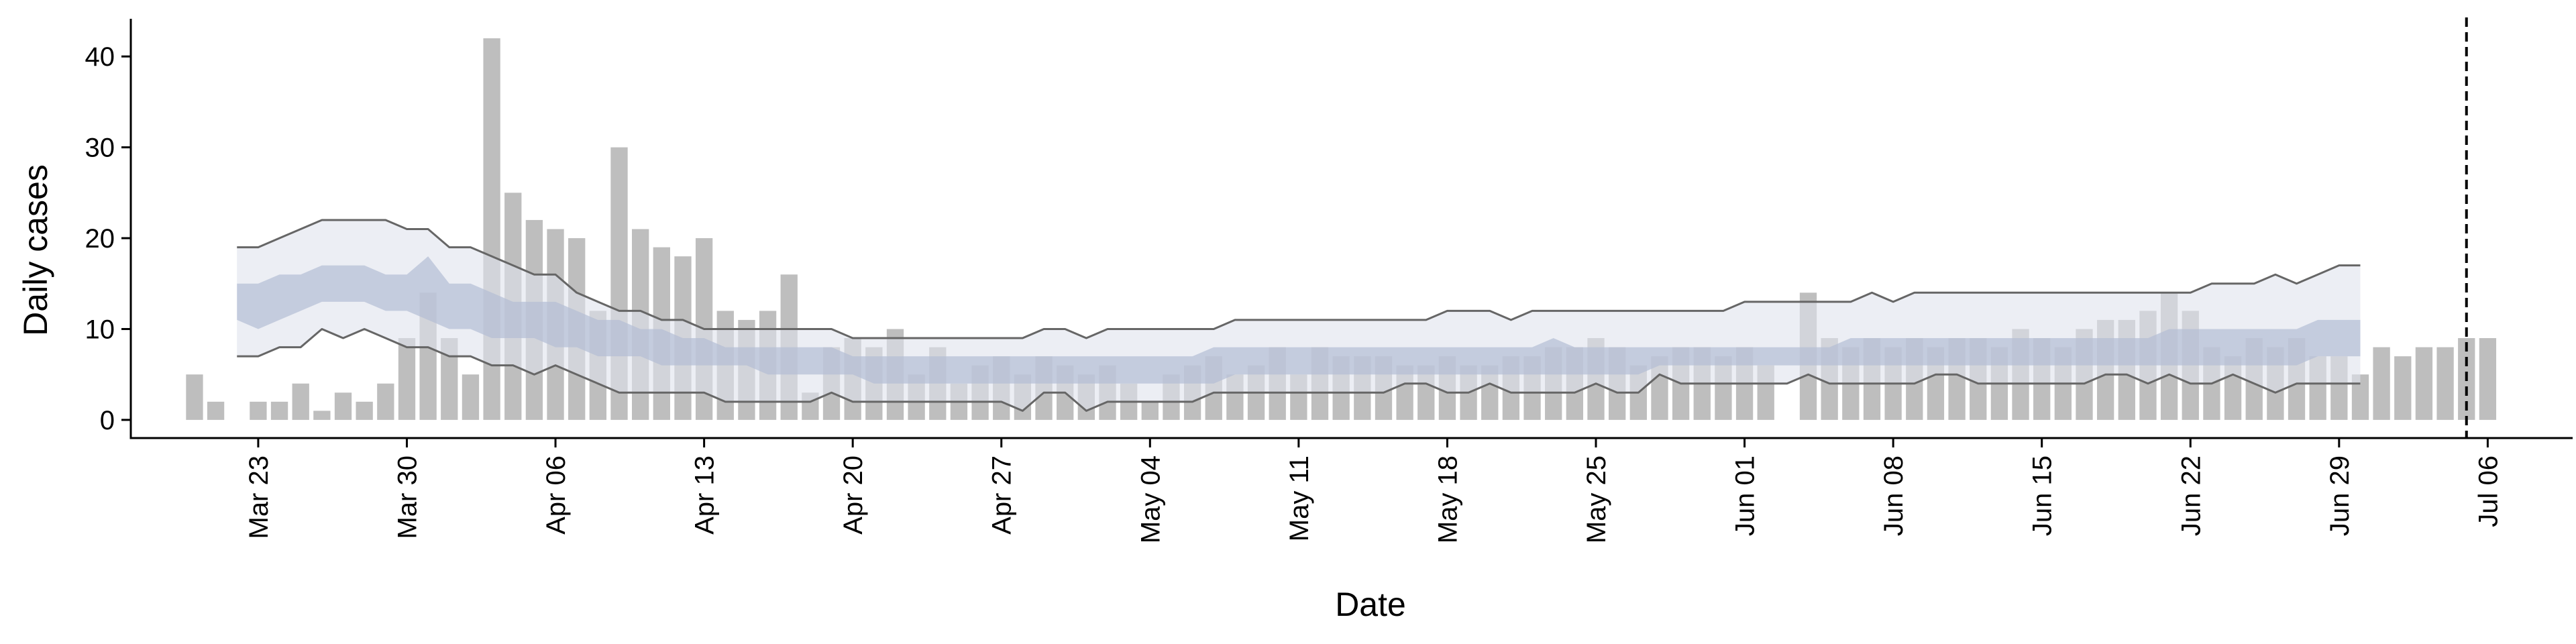 The width and height of the screenshot is (2576, 644). I want to click on y-axis-label: Daily cases, so click(35, 250).